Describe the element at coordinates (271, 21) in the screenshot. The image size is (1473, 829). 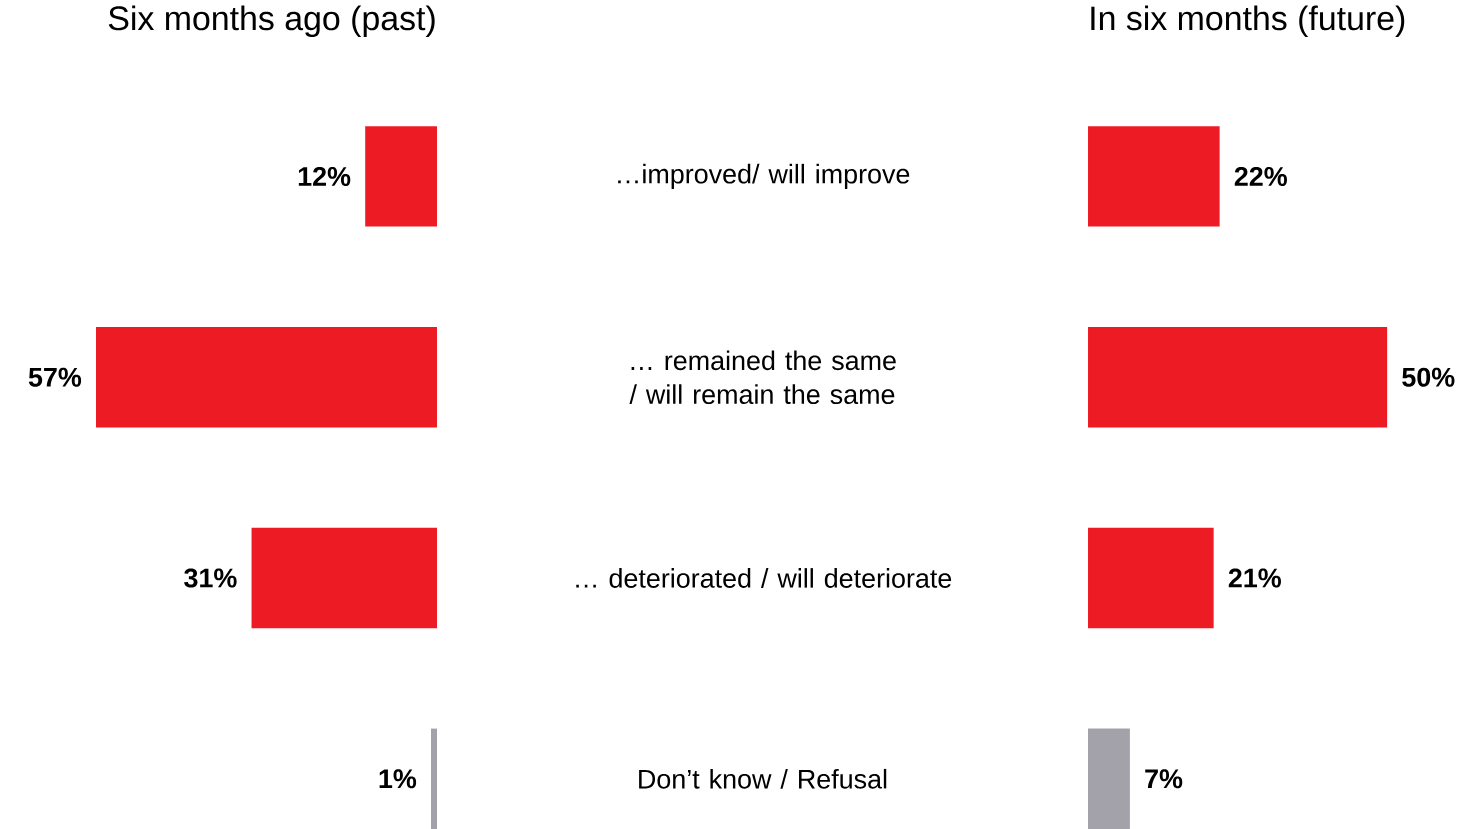
I see `chart-title: Six months ago (past)` at that location.